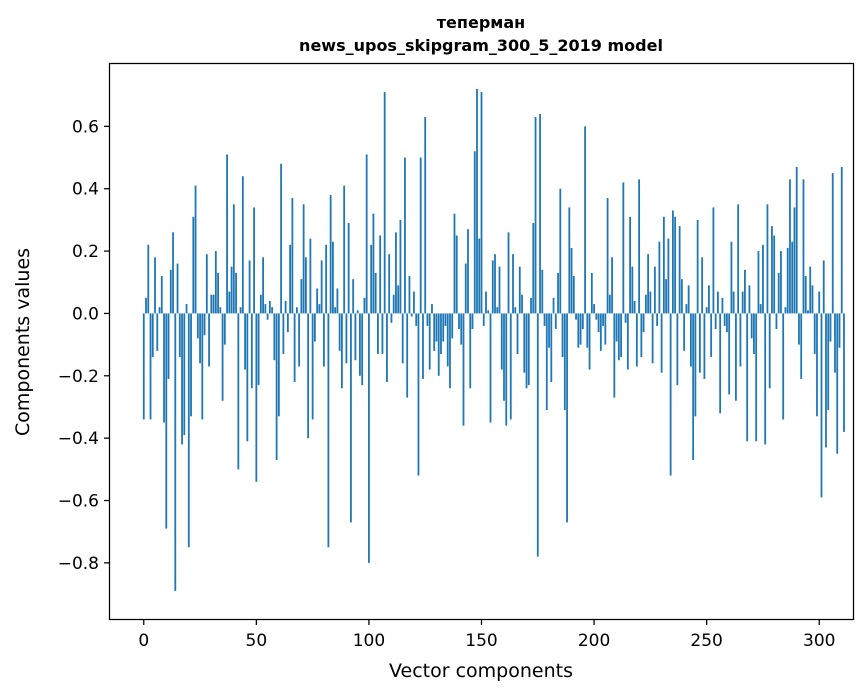  Describe the element at coordinates (85, 252) in the screenshot. I see `y-tick-label-5: 0.2` at that location.